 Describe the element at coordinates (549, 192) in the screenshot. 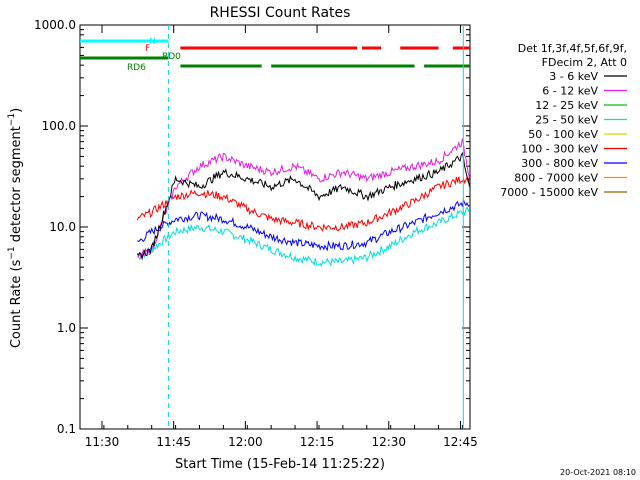

I see `legend-item-label: 7000 - 15000 keV` at that location.